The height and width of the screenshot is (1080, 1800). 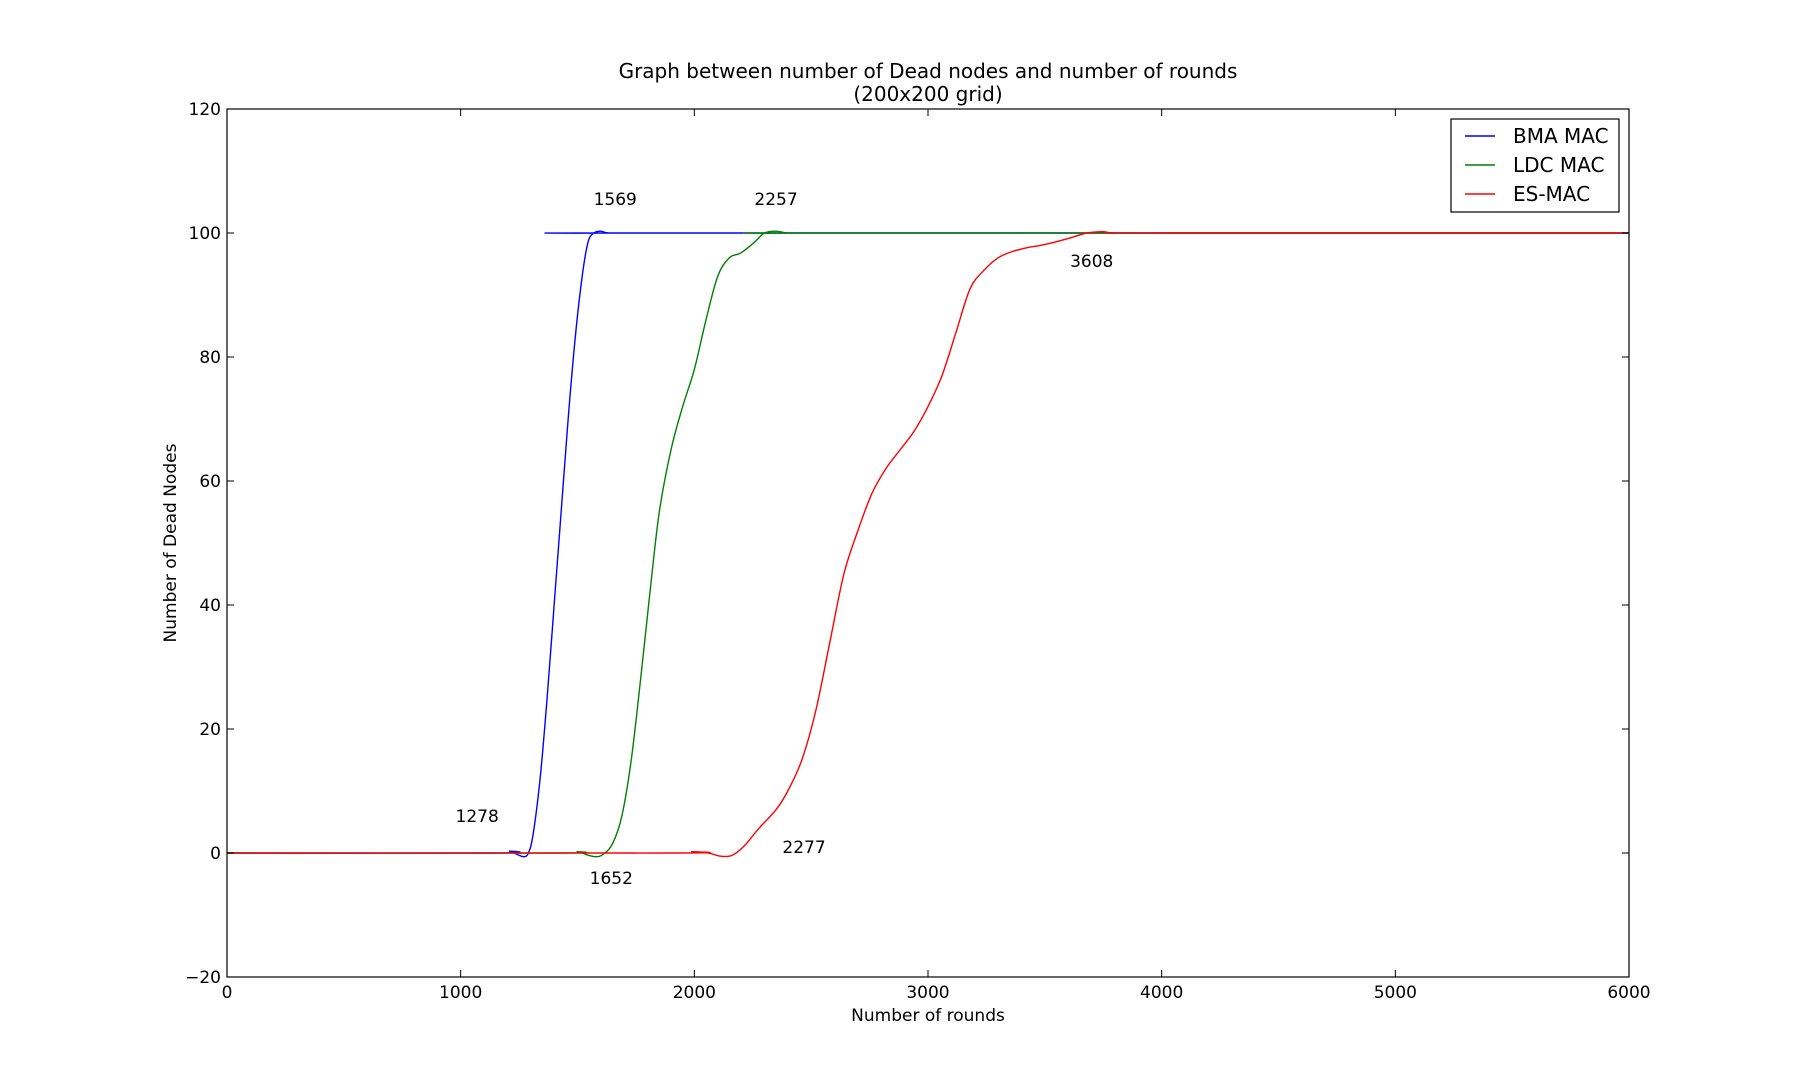 What do you see at coordinates (205, 234) in the screenshot?
I see `y-tick-label: 100` at bounding box center [205, 234].